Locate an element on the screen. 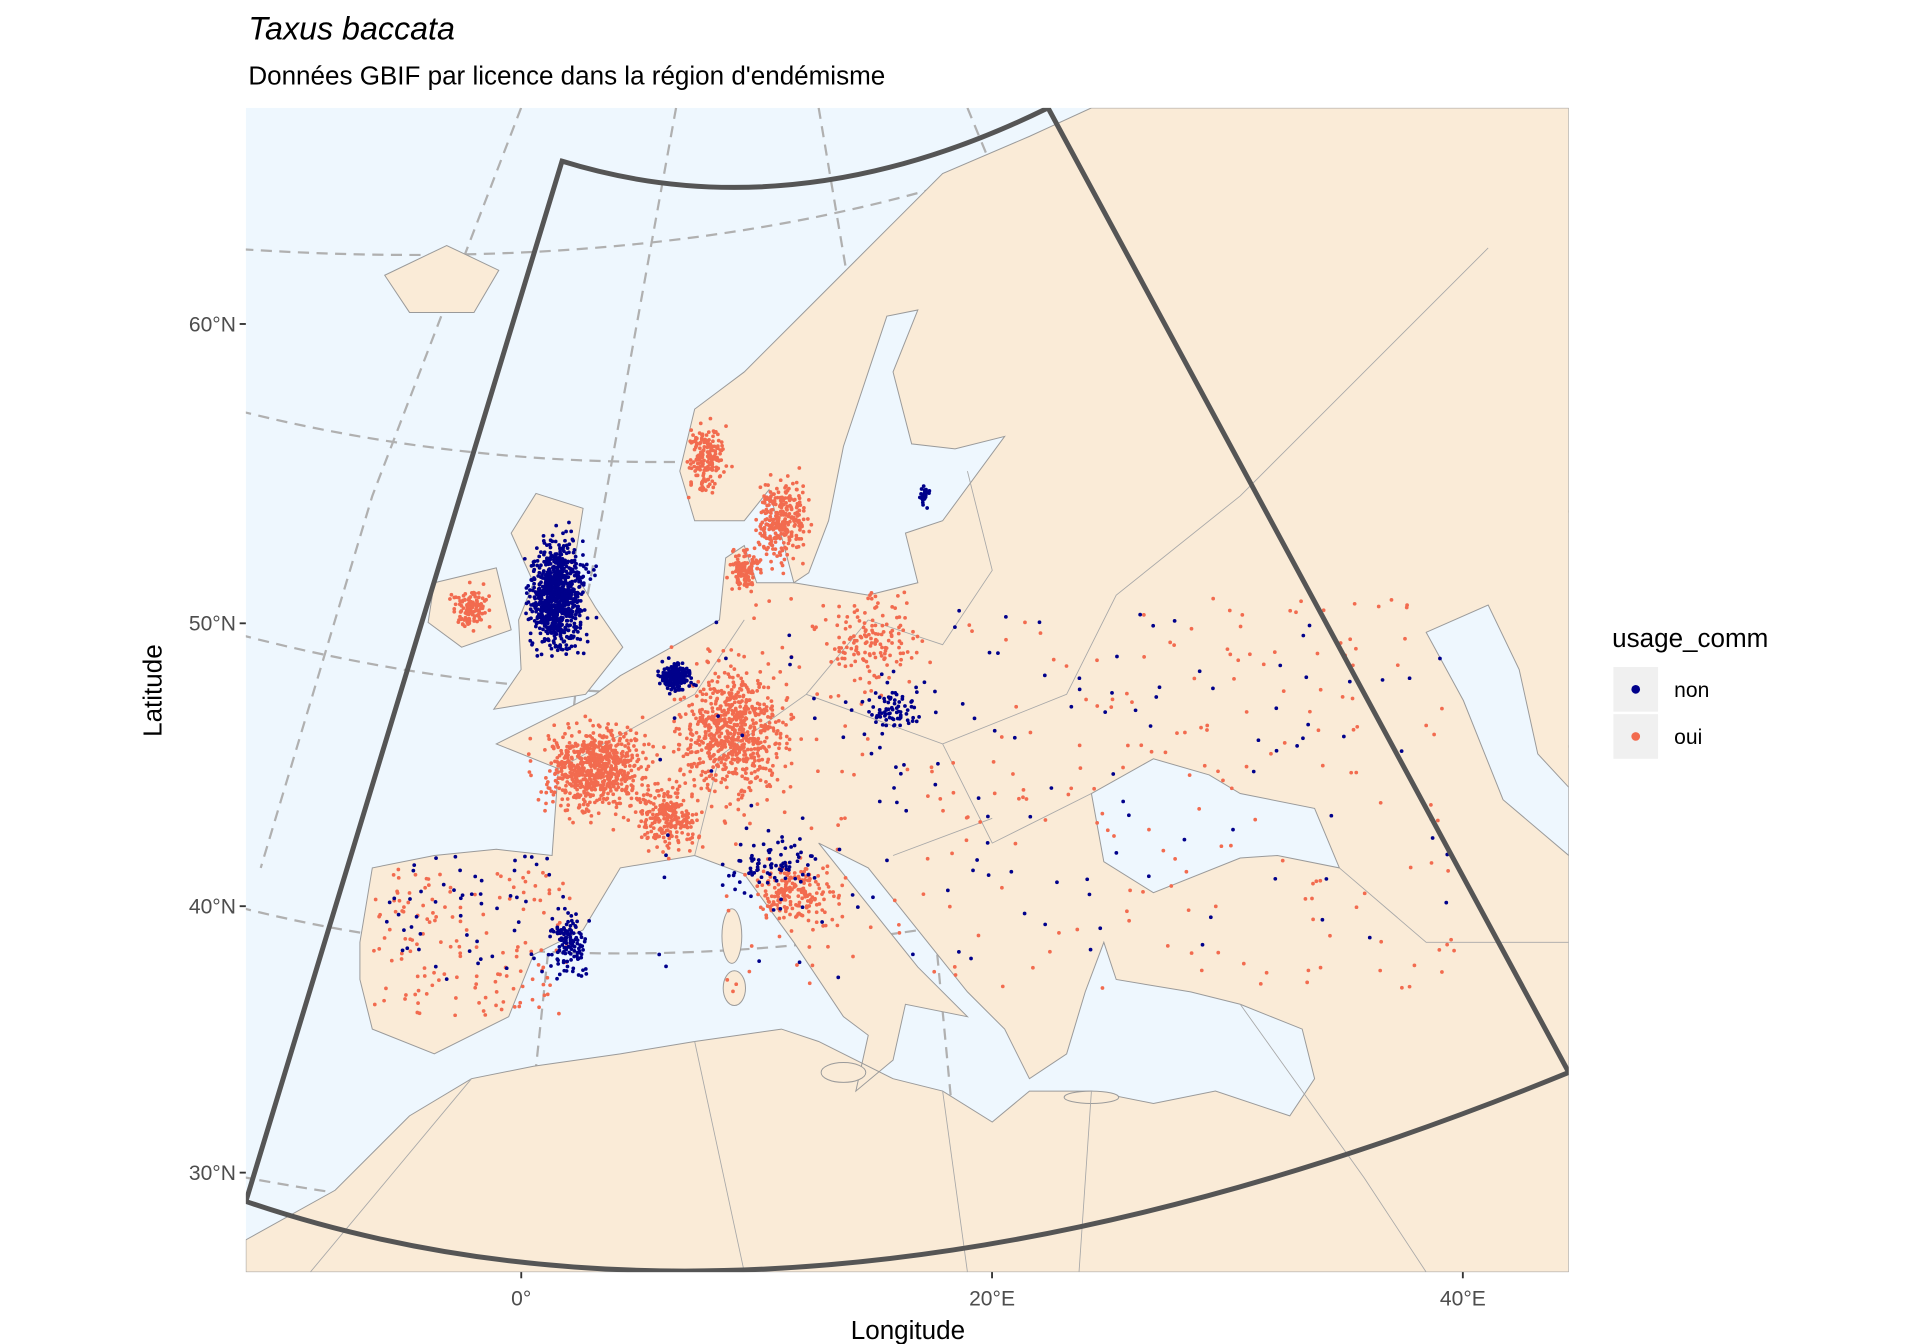 This screenshot has width=1920, height=1344. legend-label: non is located at coordinates (1691, 690).